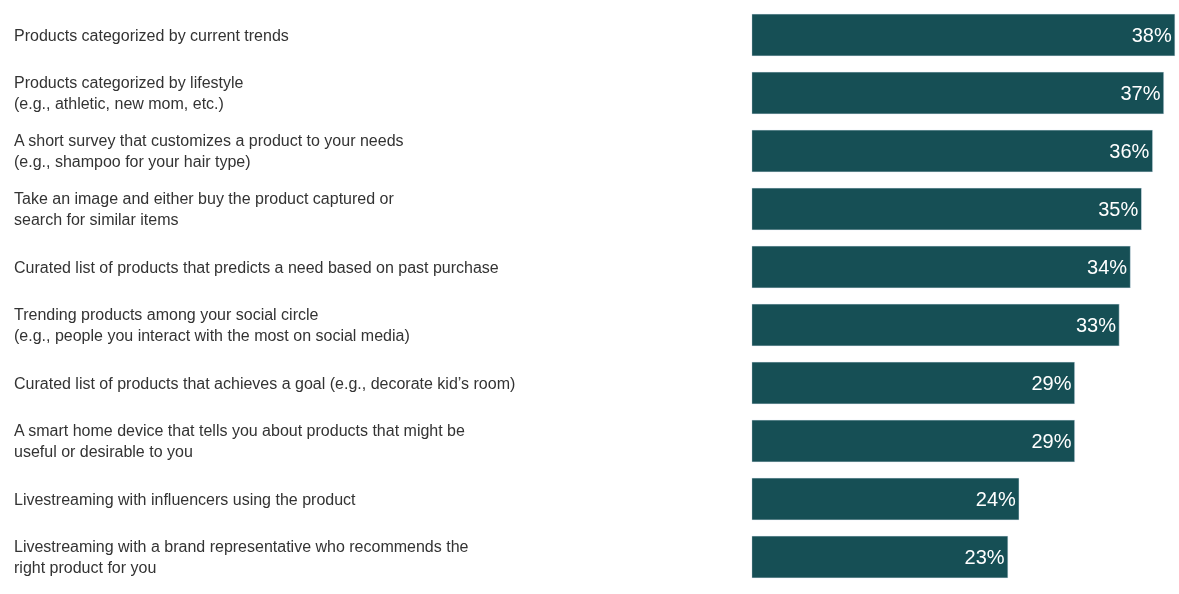 Image resolution: width=1179 pixels, height=594 pixels. What do you see at coordinates (1140, 93) in the screenshot?
I see `data-label: 37%` at bounding box center [1140, 93].